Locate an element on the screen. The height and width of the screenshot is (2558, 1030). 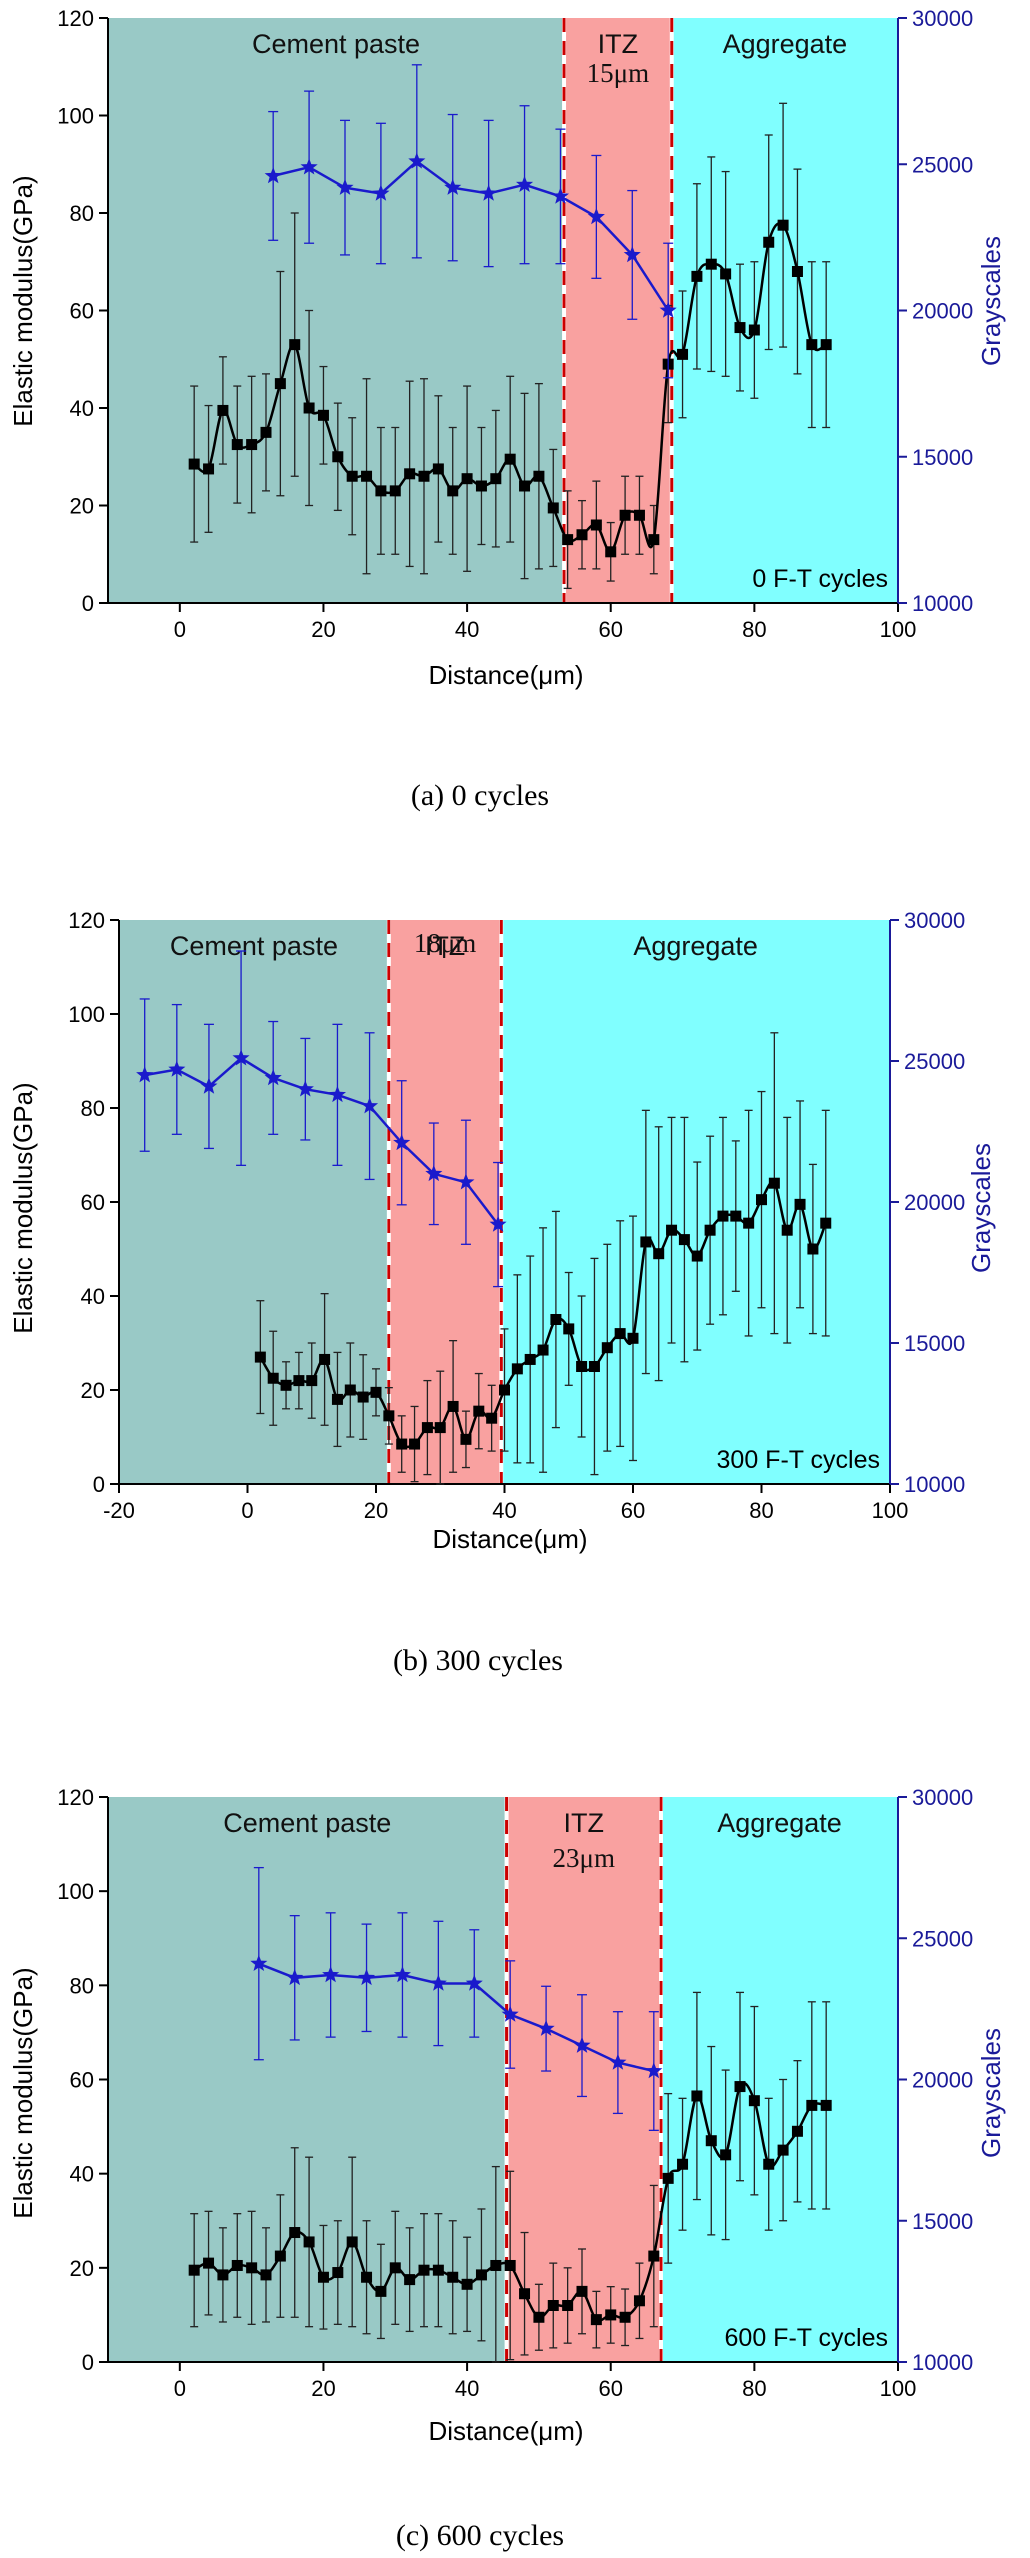
cycles-label-c: 600 F-T cycles is located at coordinates (806, 2338).